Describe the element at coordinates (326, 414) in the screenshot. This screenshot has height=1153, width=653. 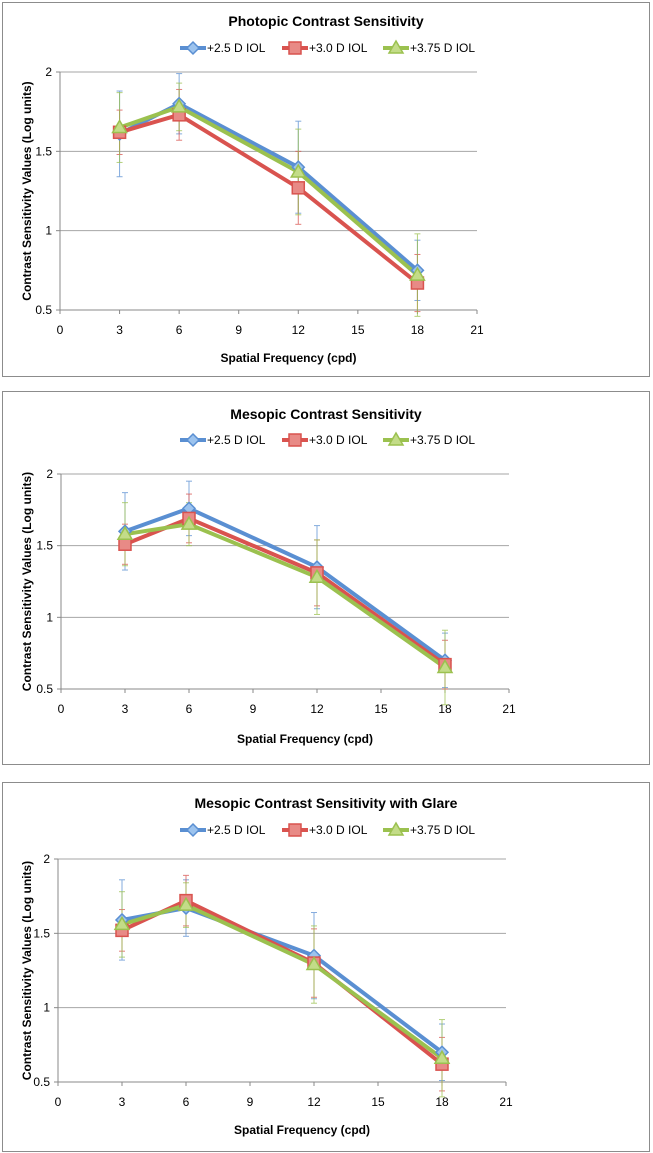
I see `chart-title: Mesopic Contrast Sensitivity` at that location.